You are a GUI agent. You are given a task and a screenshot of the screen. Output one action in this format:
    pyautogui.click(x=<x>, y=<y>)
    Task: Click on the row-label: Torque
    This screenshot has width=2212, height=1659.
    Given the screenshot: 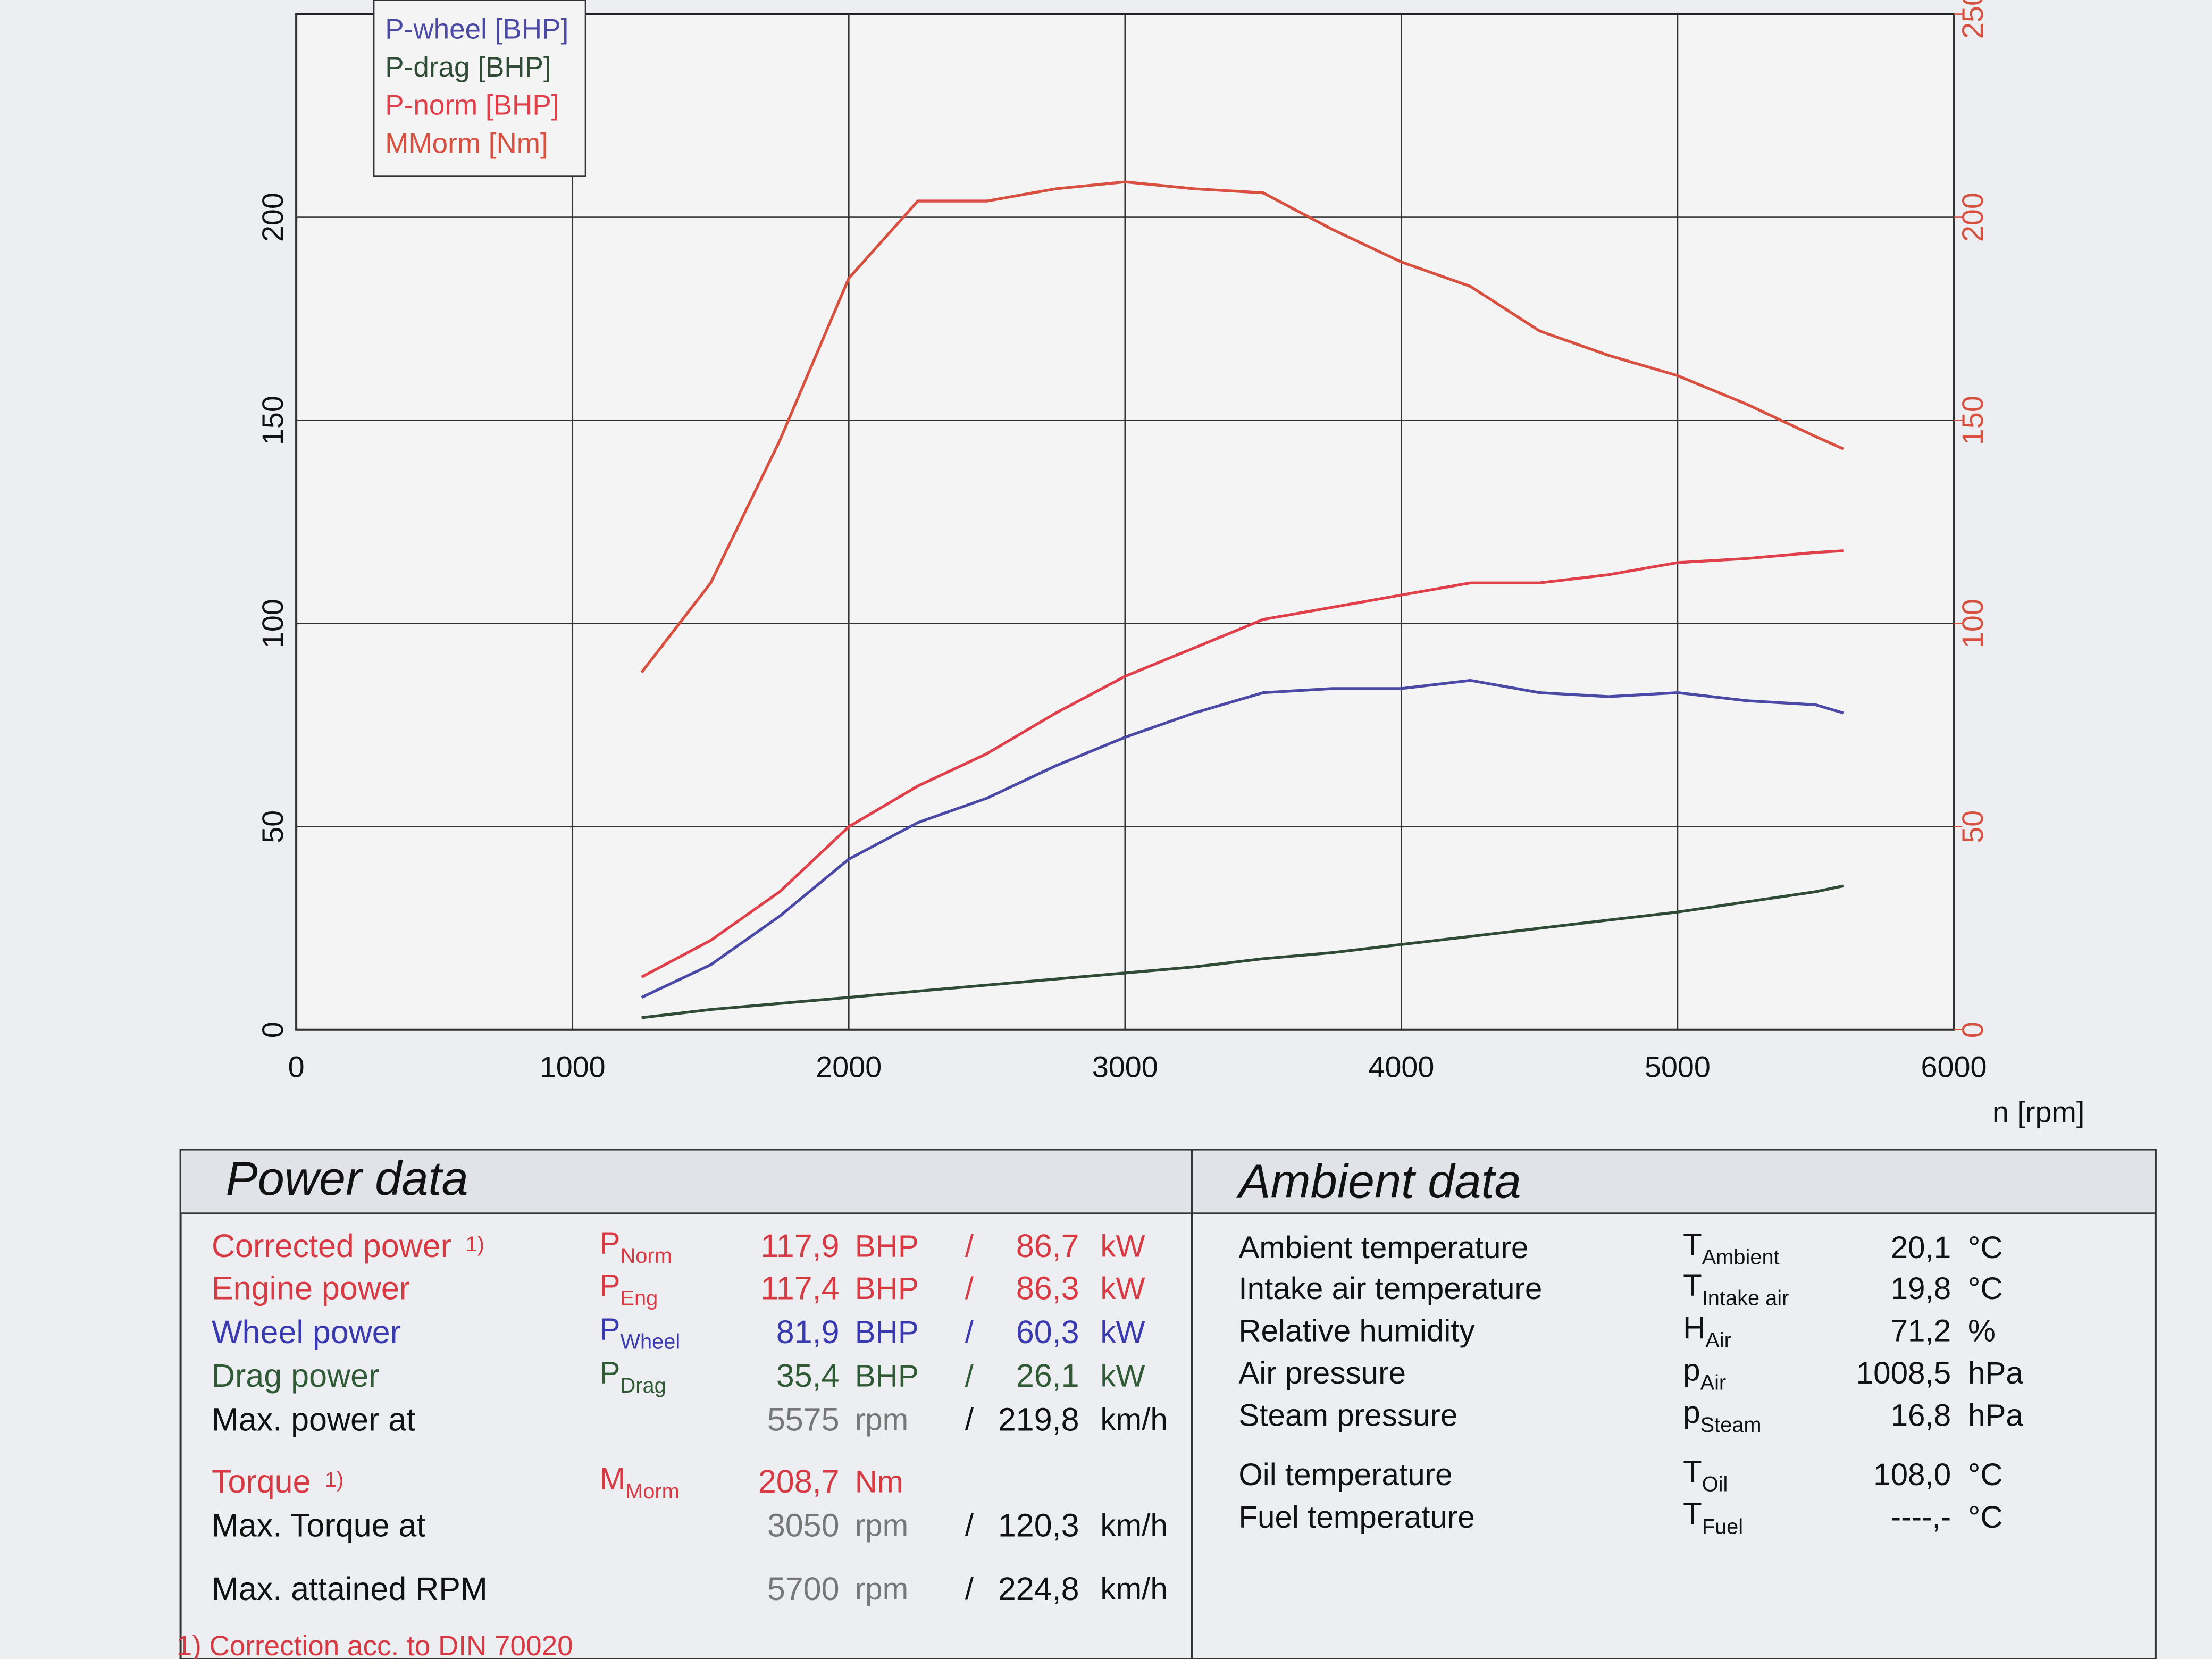 What is the action you would take?
    pyautogui.click(x=261, y=1481)
    